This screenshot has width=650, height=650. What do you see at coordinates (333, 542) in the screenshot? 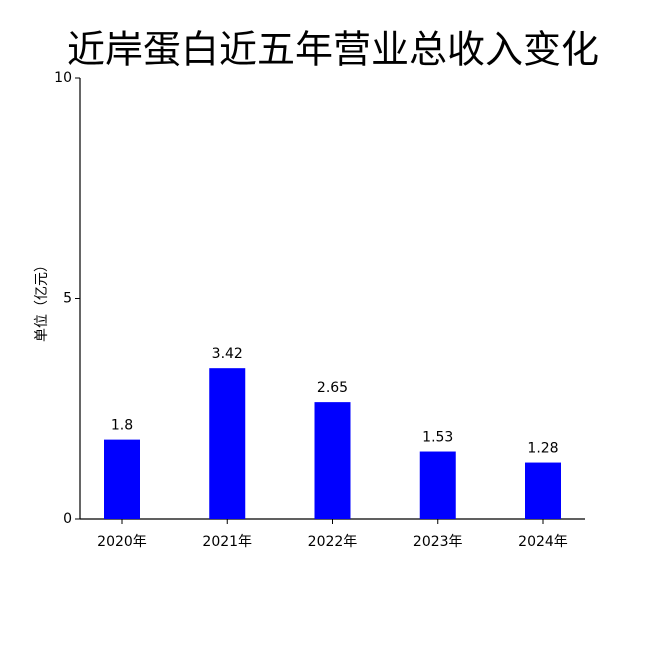
I see `x-tick-label: 2022年` at bounding box center [333, 542].